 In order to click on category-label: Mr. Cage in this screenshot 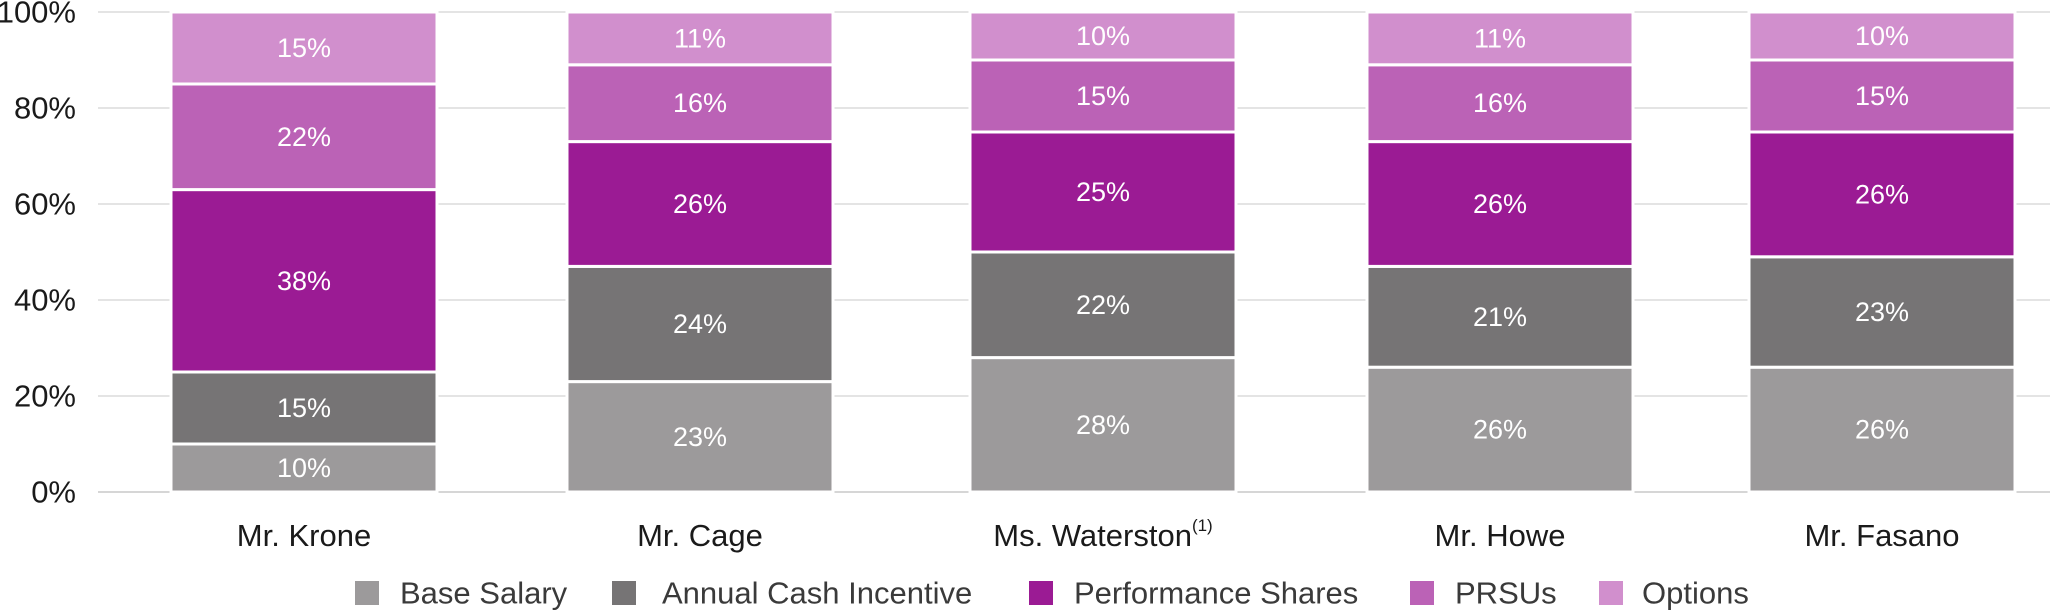, I will do `click(700, 535)`.